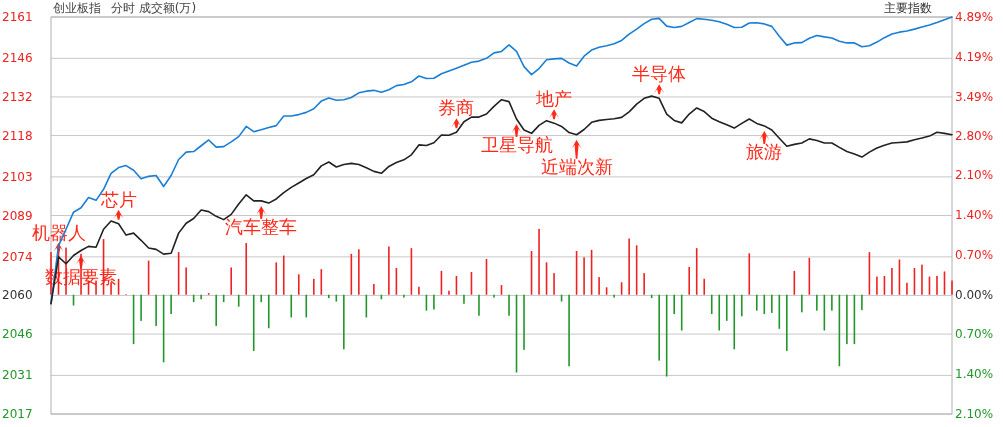 The width and height of the screenshot is (1003, 427). What do you see at coordinates (554, 99) in the screenshot?
I see `data-label: 地产` at bounding box center [554, 99].